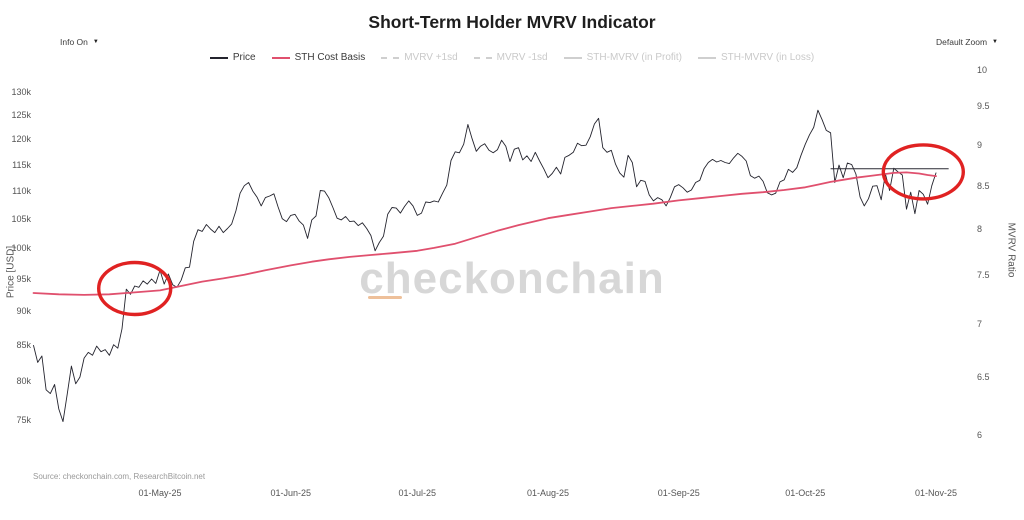 Image resolution: width=1024 pixels, height=520 pixels. What do you see at coordinates (980, 324) in the screenshot?
I see `y-axis-right-tick: 7` at bounding box center [980, 324].